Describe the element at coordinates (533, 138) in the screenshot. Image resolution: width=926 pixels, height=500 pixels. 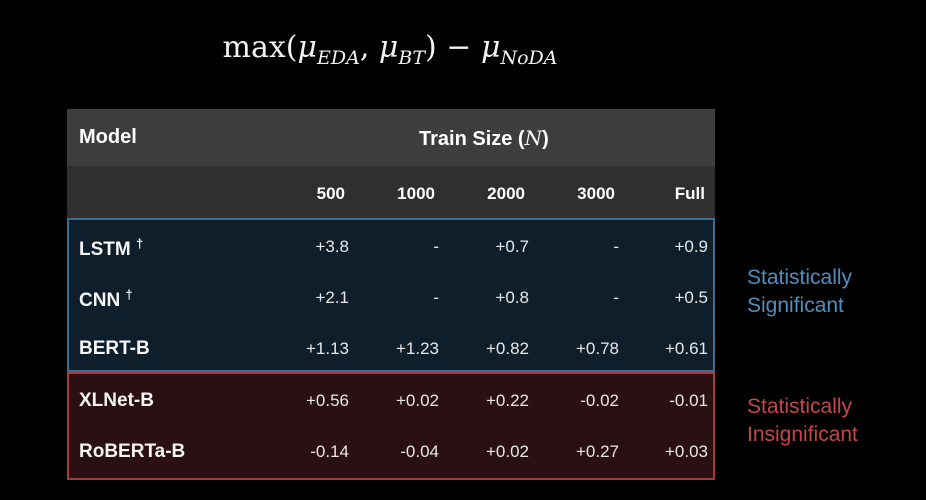
I see `train-size-symbol: N` at that location.